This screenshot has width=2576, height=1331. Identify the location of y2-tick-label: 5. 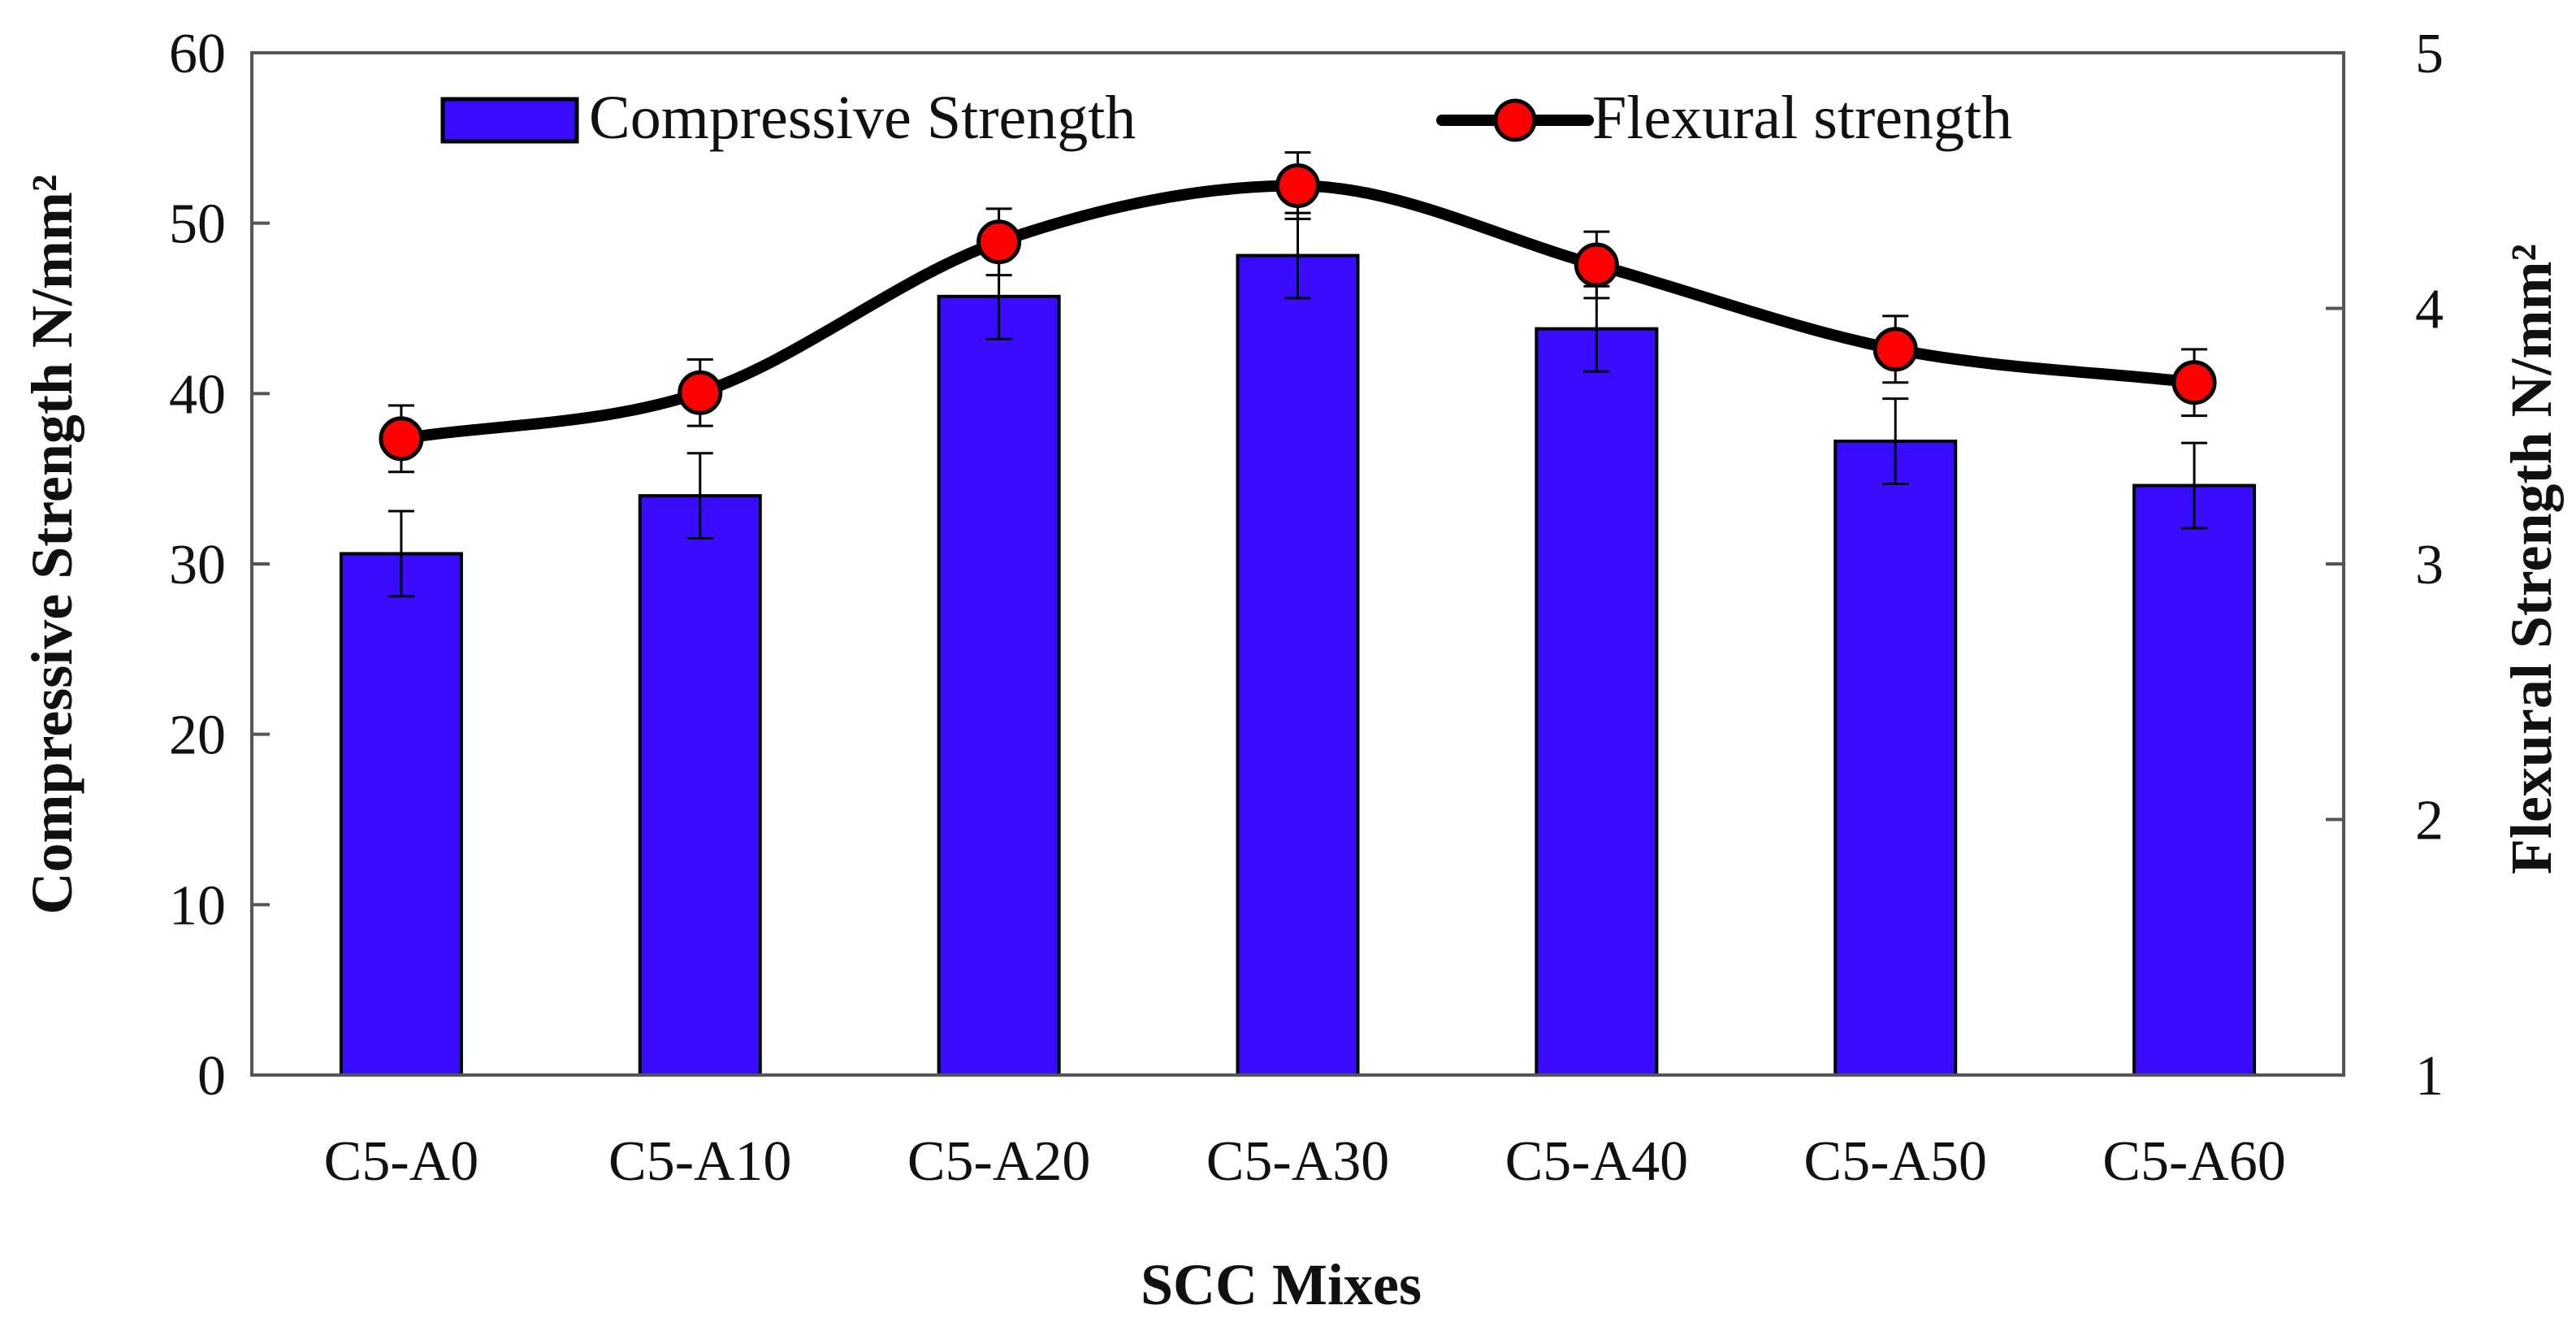
(2429, 54).